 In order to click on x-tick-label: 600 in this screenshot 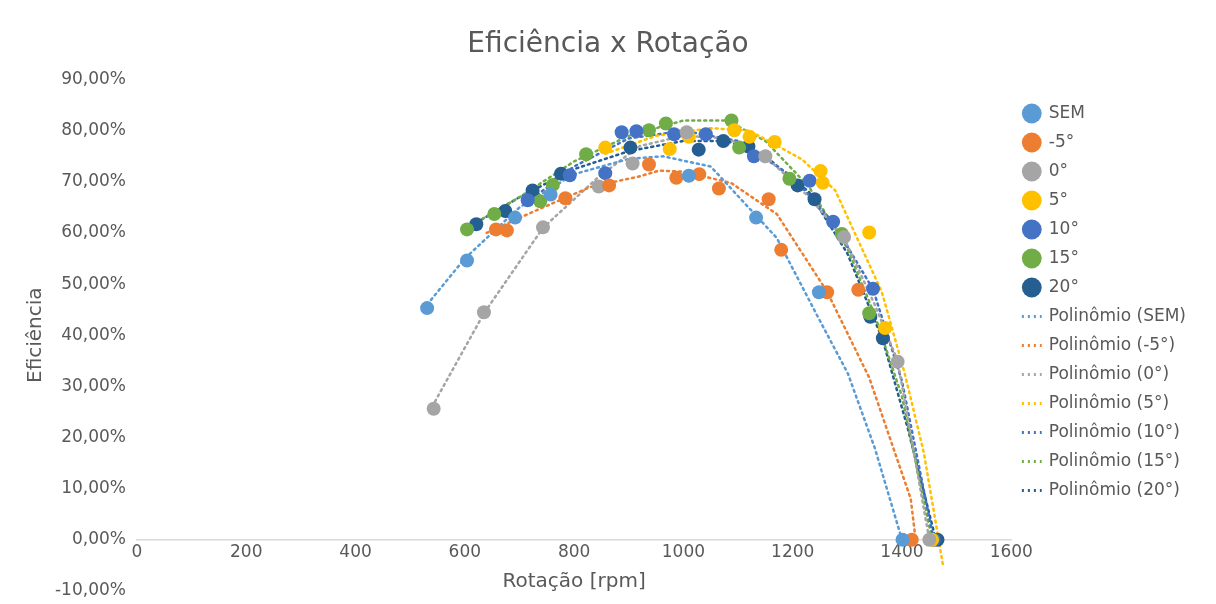, I will do `click(465, 551)`.